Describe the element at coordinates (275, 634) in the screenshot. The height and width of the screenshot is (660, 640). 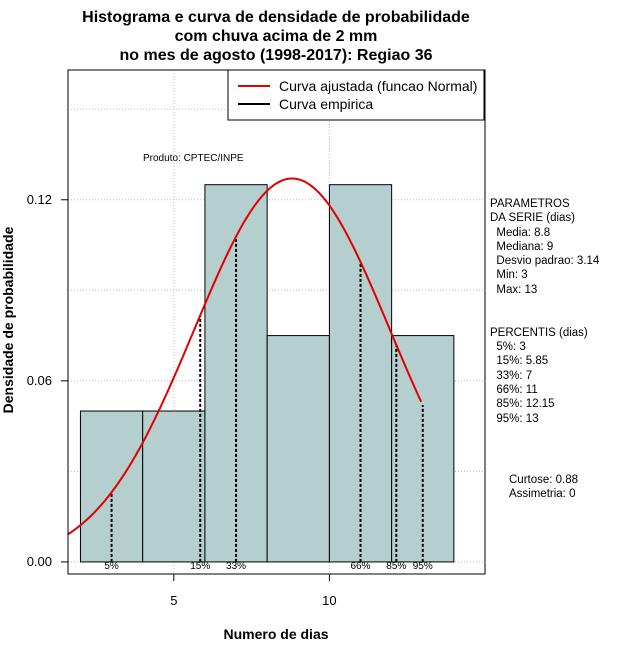
I see `x-axis-label: Numero de dias` at that location.